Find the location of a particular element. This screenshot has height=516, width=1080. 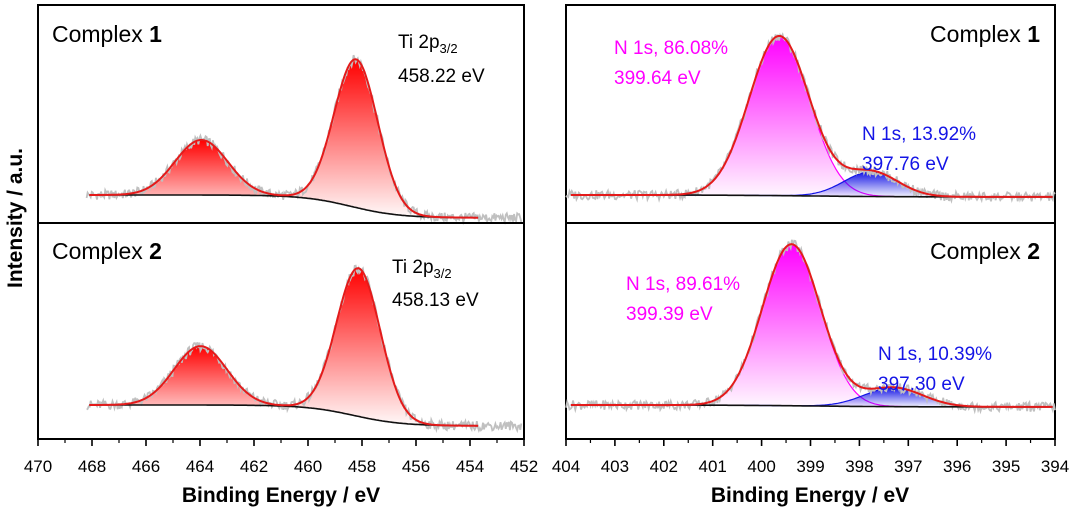

x-tick-label: 399 is located at coordinates (810, 466).